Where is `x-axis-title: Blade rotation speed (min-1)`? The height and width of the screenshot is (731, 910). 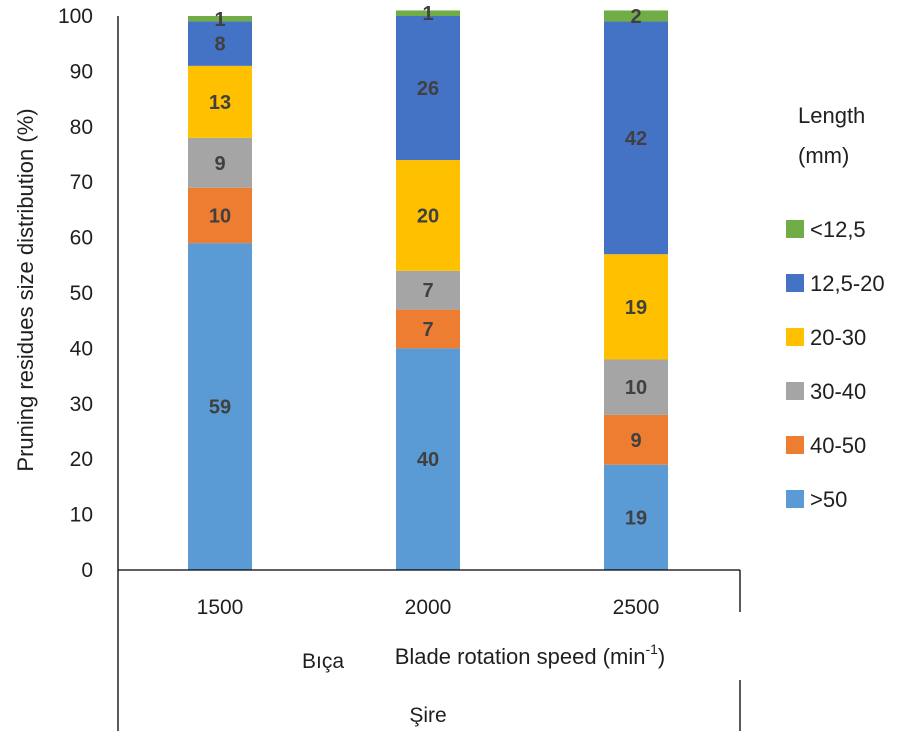 x-axis-title: Blade rotation speed (min-1) is located at coordinates (530, 655).